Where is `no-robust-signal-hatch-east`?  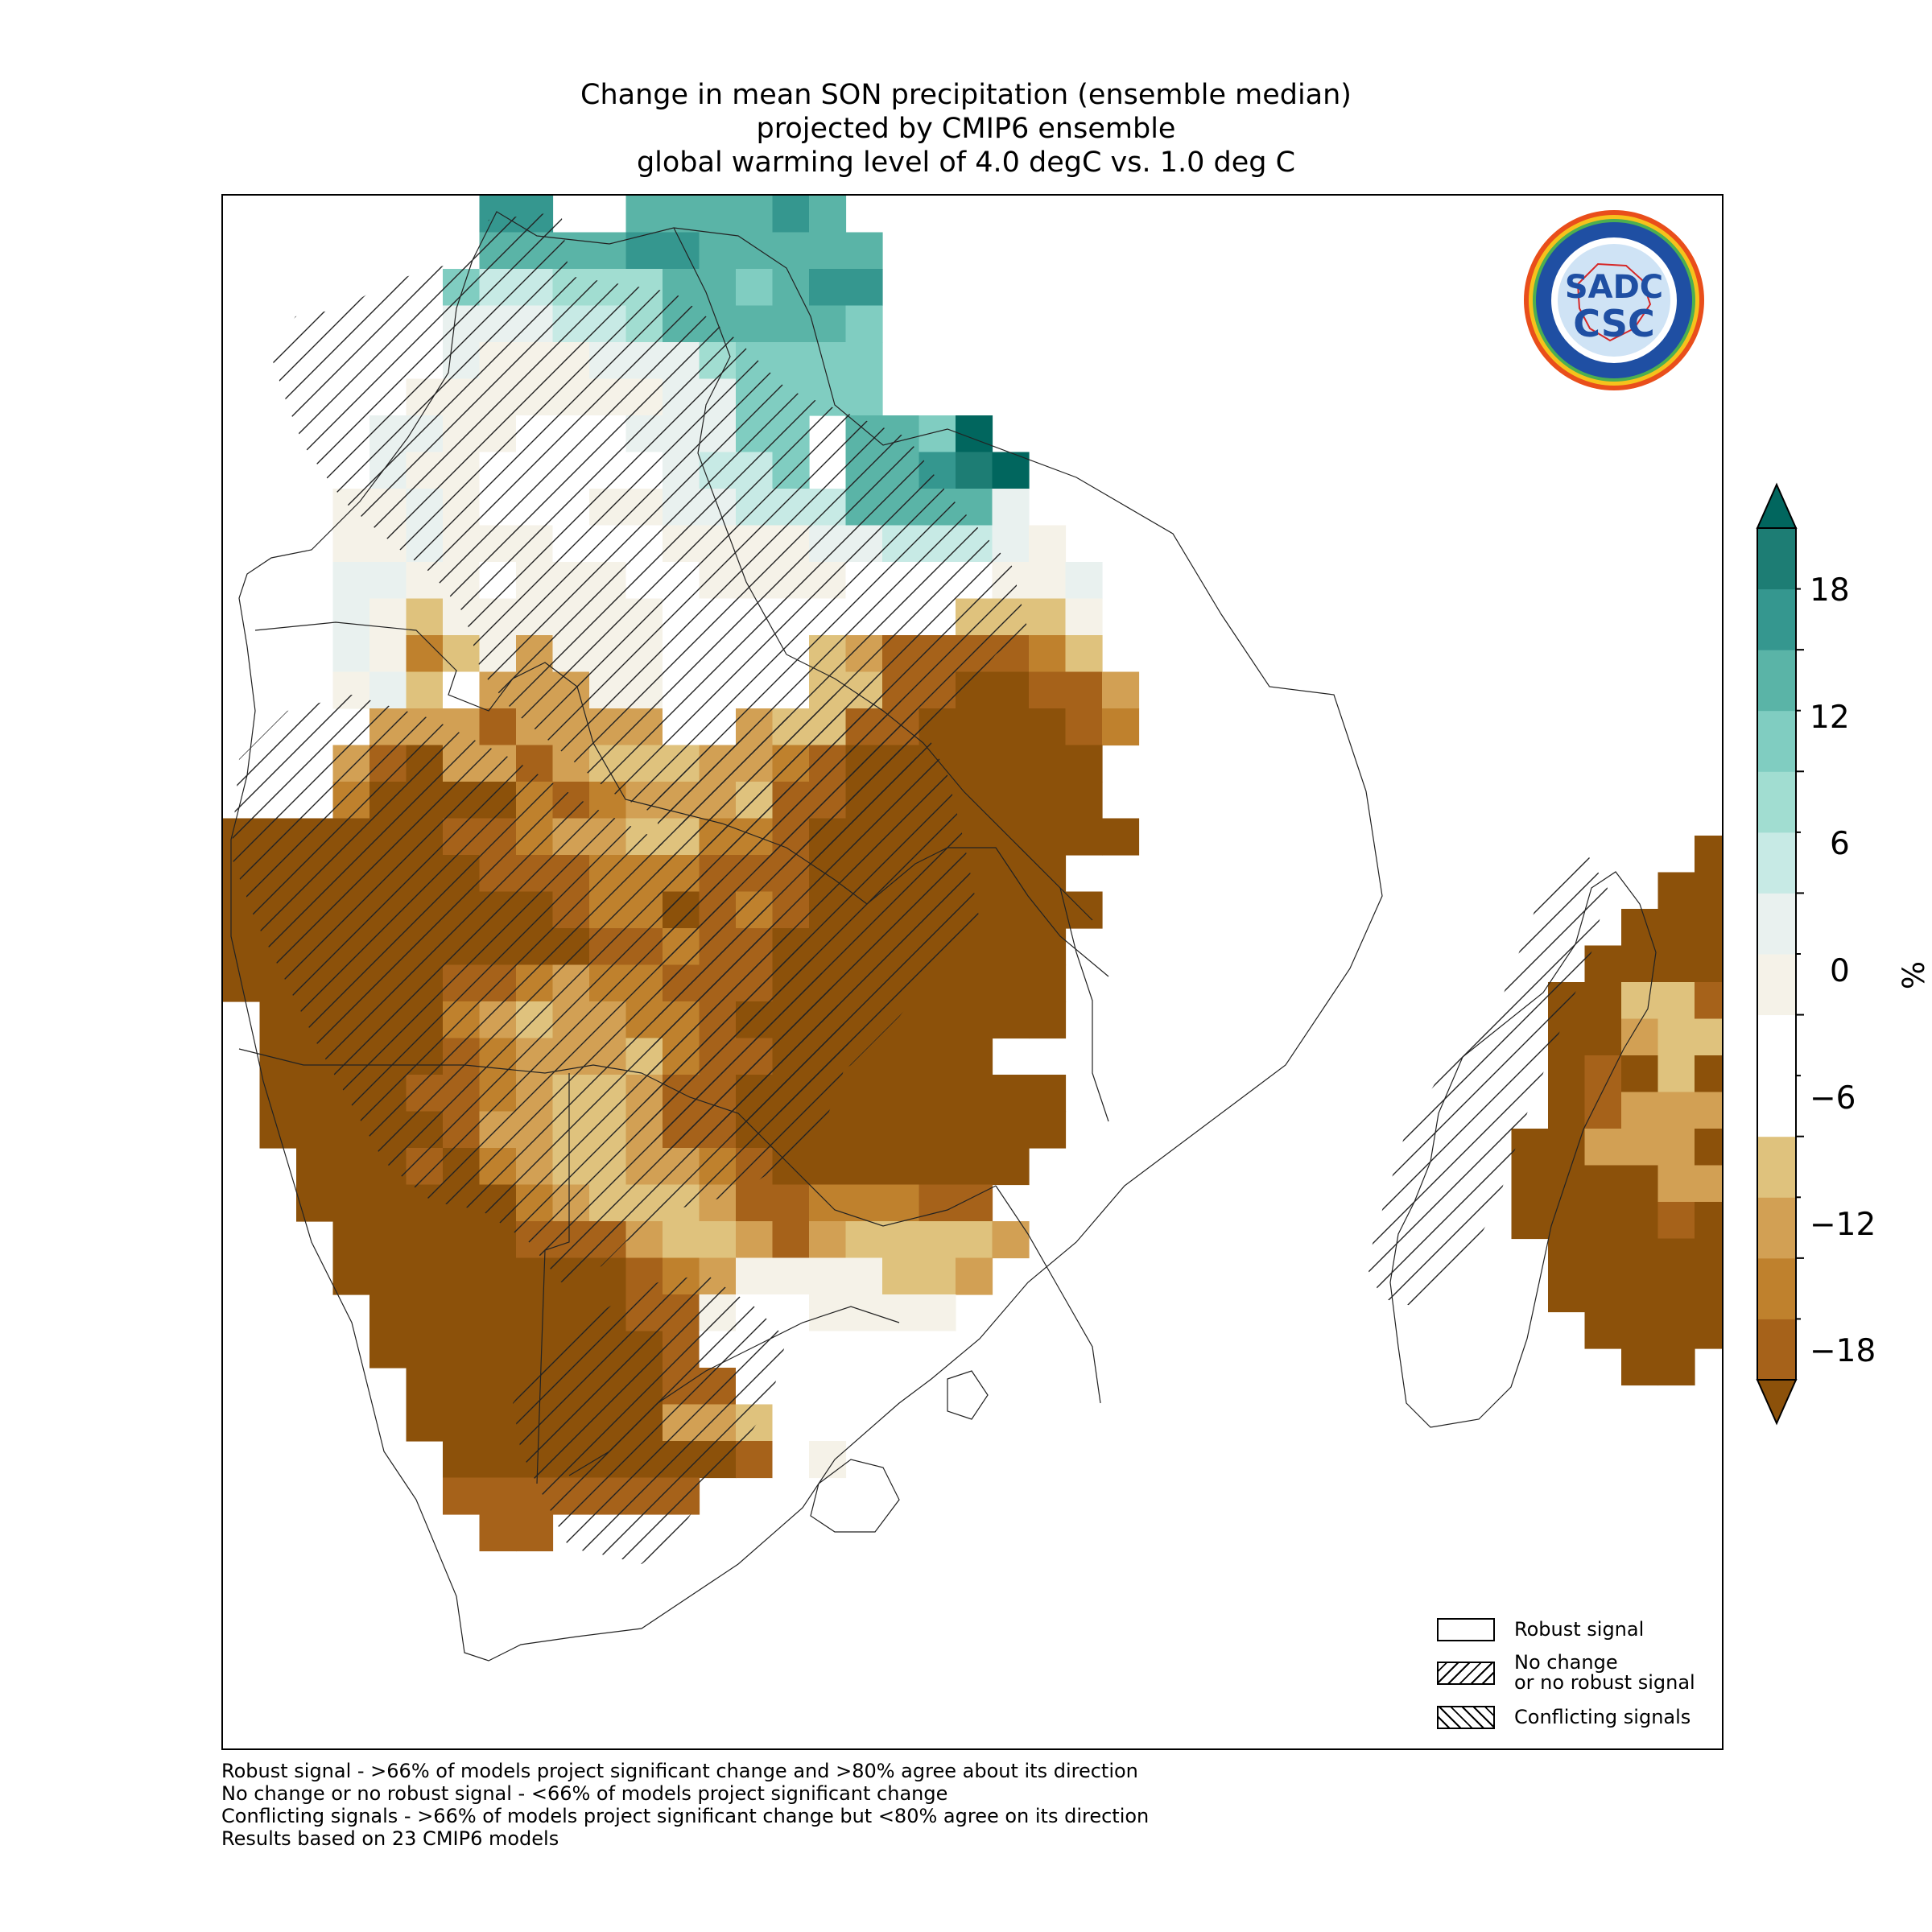
no-robust-signal-hatch-east is located at coordinates (811, 920).